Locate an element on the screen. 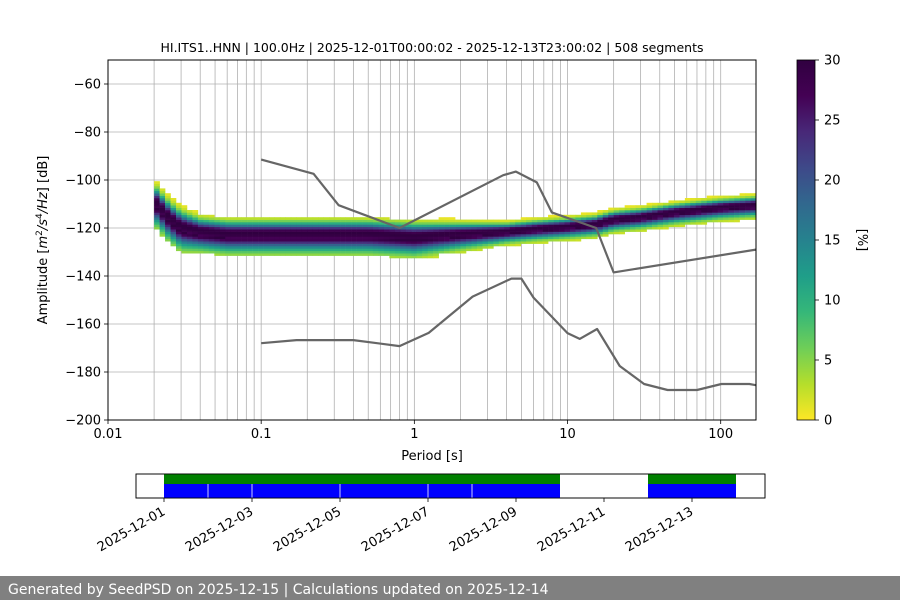 The image size is (900, 604). y-label-exp-m: 2 is located at coordinates (40, 233).